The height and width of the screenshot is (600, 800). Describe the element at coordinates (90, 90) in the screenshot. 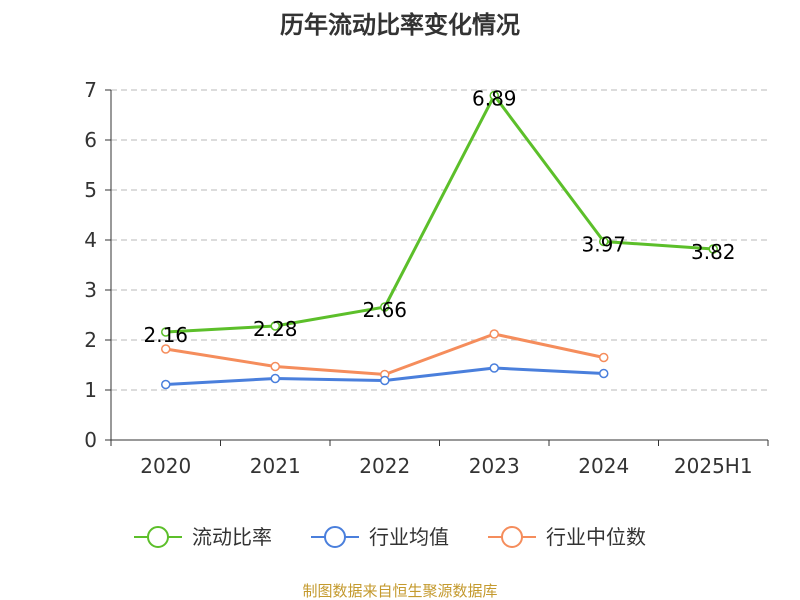

I see `y-tick-label: 7` at that location.